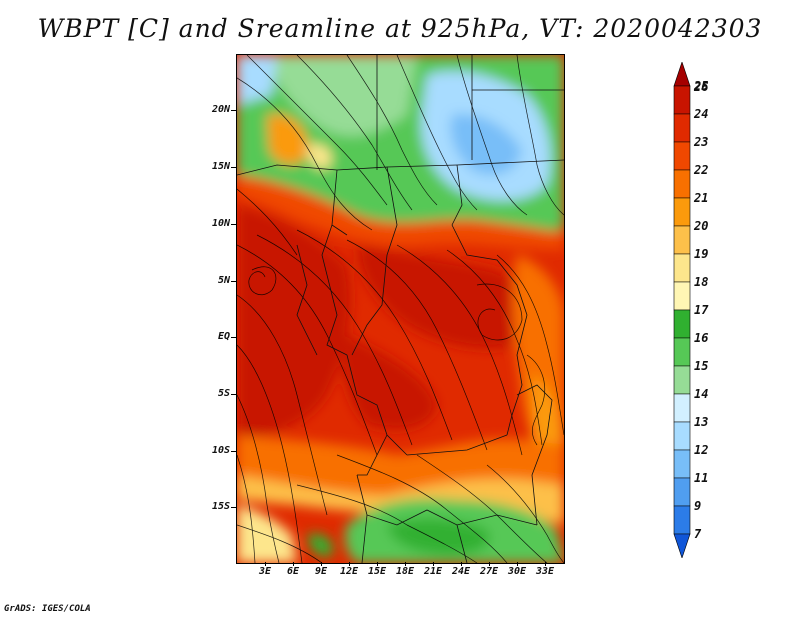 This screenshot has height=618, width=800. Describe the element at coordinates (220, 109) in the screenshot. I see `lat-label-20n: 20N` at that location.